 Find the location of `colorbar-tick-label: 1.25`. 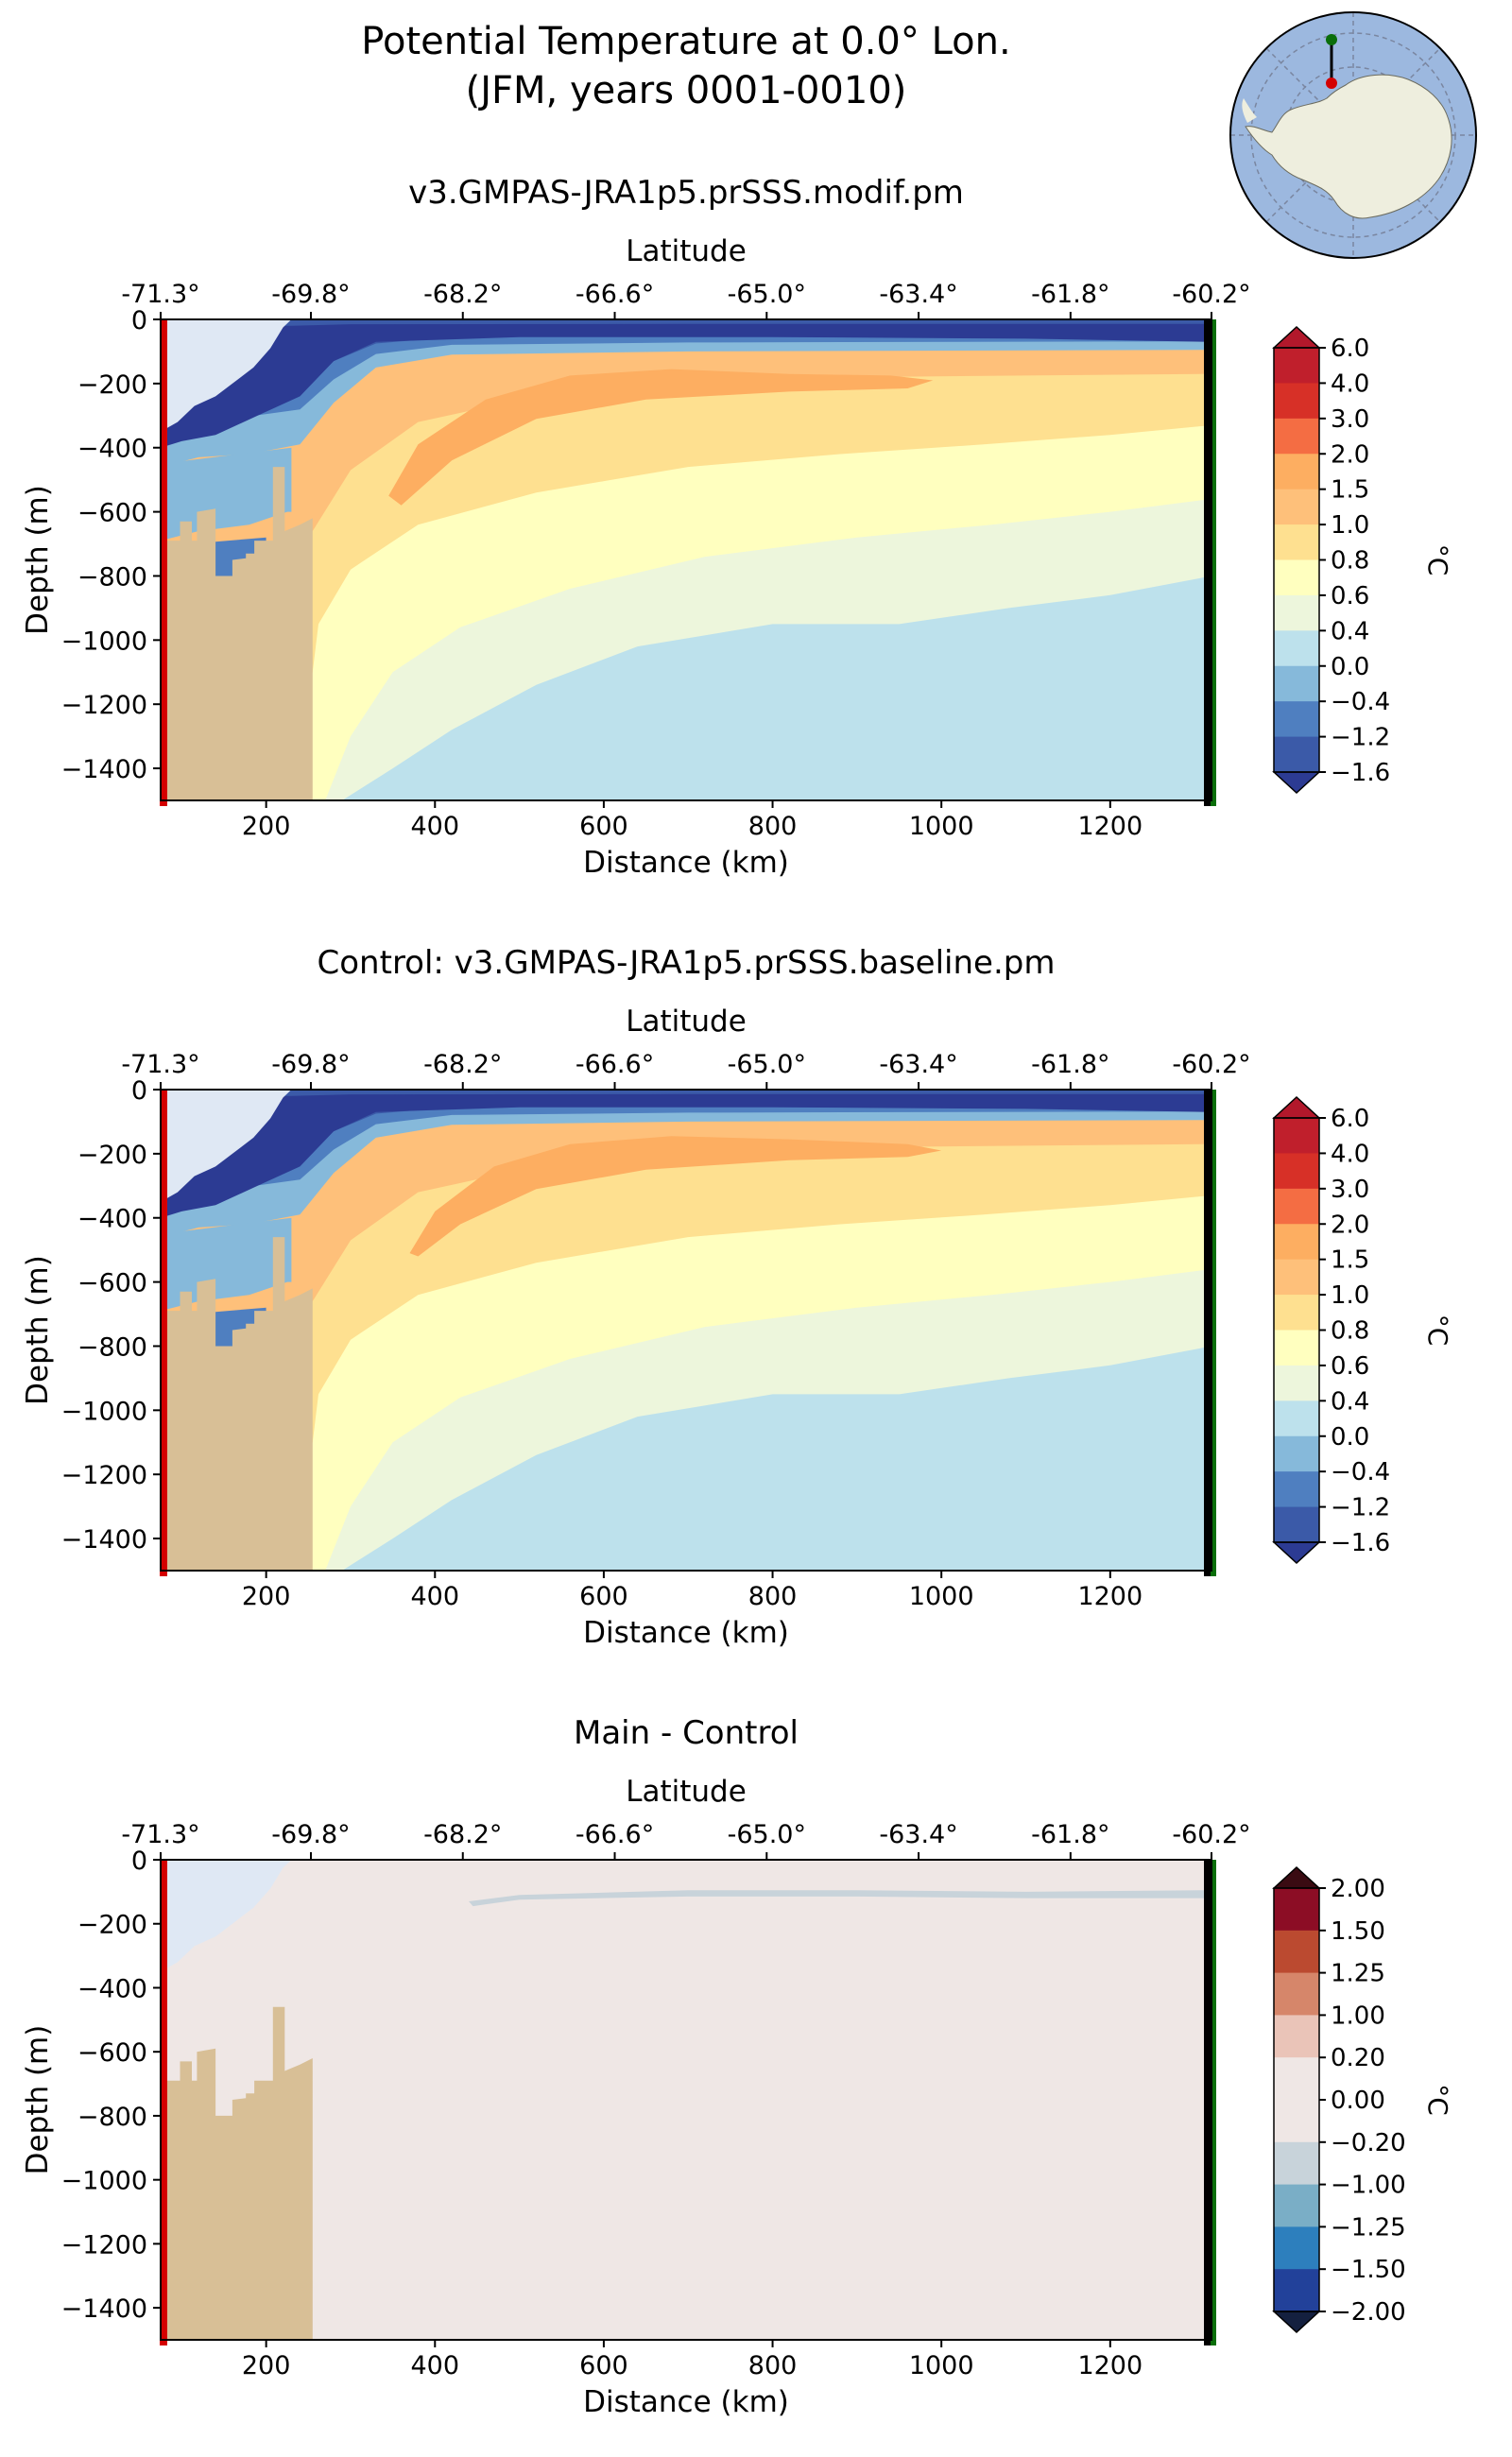

colorbar-tick-label: 1.25 is located at coordinates (1358, 1974).